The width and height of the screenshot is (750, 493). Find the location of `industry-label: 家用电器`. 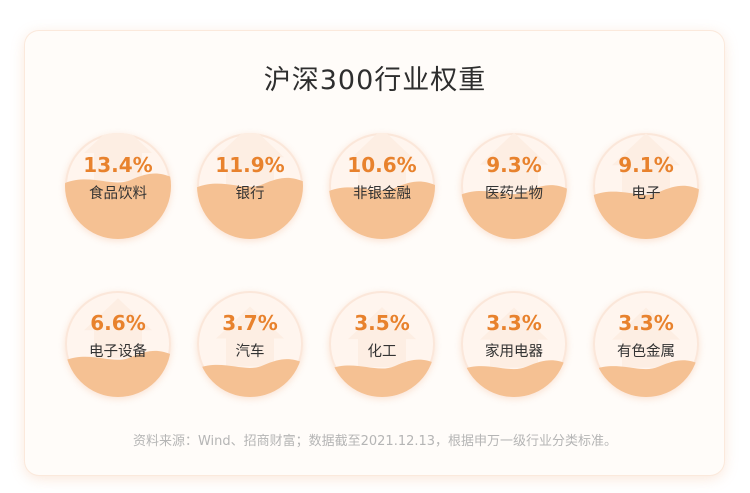

industry-label: 家用电器 is located at coordinates (514, 352).